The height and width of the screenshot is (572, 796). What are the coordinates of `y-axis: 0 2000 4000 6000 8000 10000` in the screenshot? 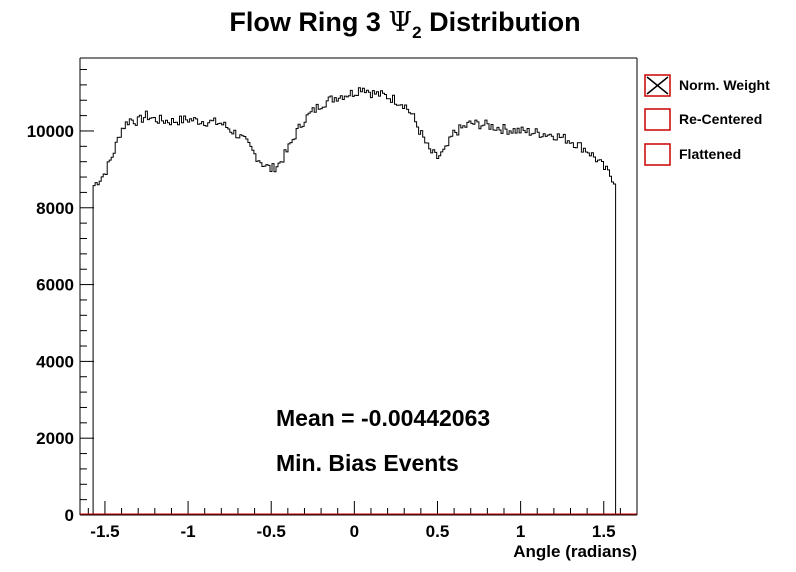 It's located at (60, 297).